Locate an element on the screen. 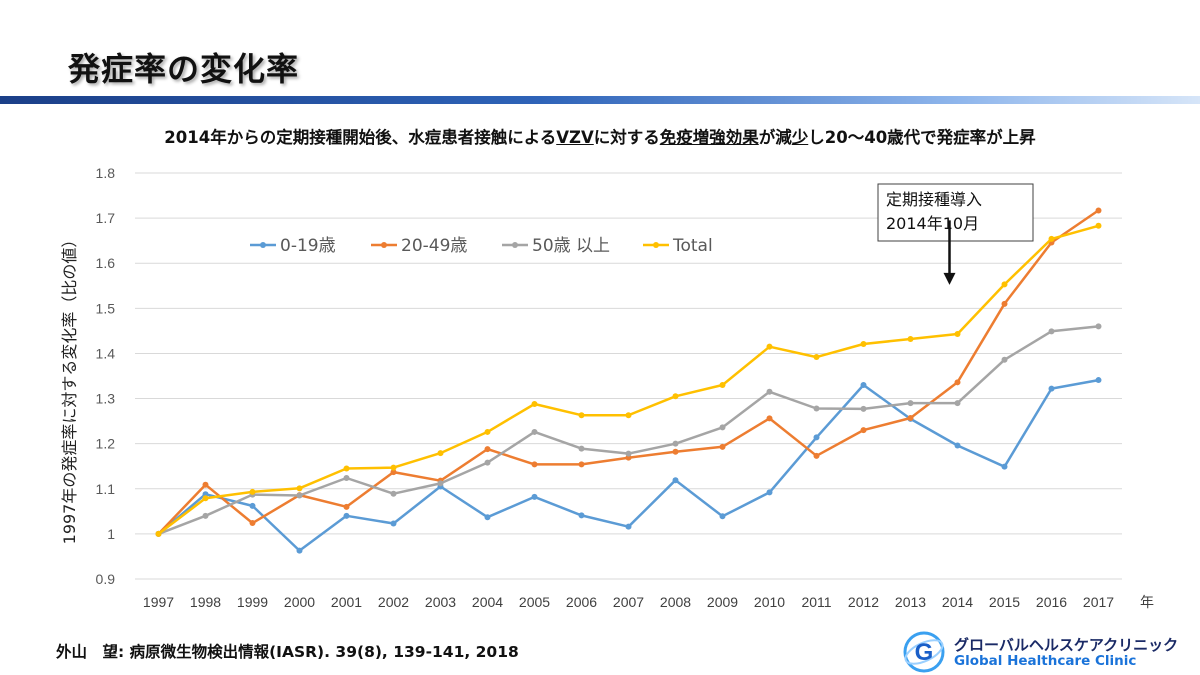  subtitle-immunity-underlined: 免疫増強効果 is located at coordinates (709, 137).